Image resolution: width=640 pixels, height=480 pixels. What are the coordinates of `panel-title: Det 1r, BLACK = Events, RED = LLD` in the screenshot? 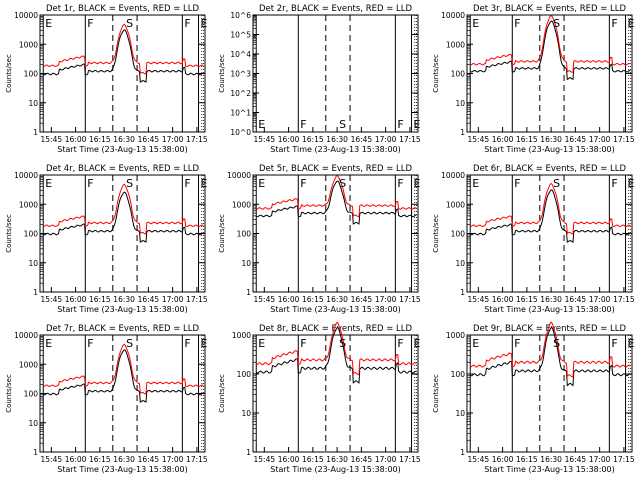 It's located at (123, 9).